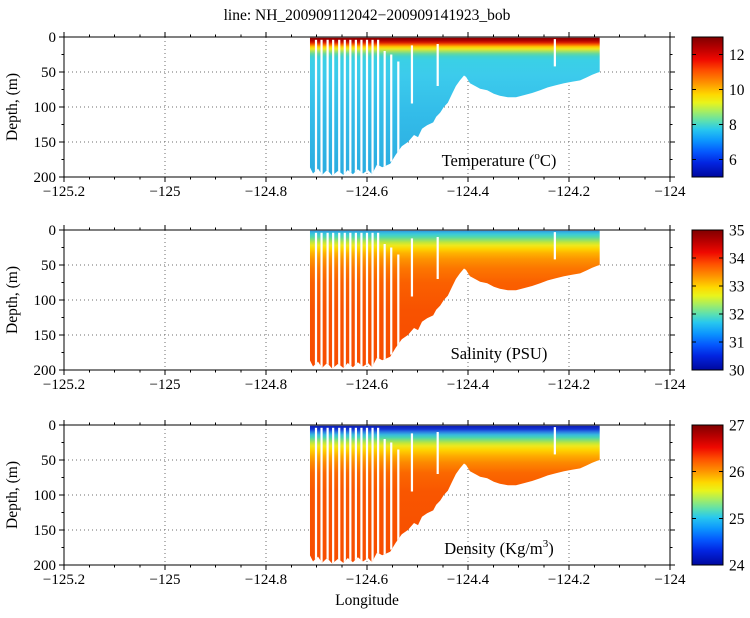  Describe the element at coordinates (737, 472) in the screenshot. I see `colorbar-tick-label: 26` at that location.